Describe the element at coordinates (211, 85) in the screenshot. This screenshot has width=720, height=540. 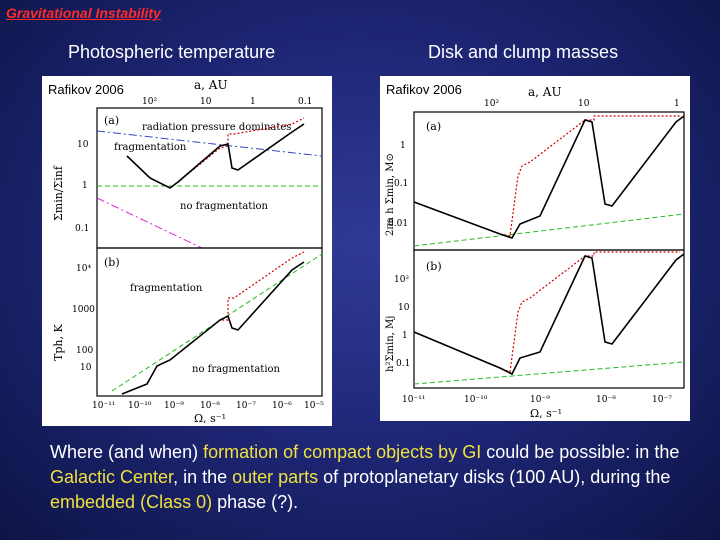
I see `left-top-axis-label: a, AU` at that location.